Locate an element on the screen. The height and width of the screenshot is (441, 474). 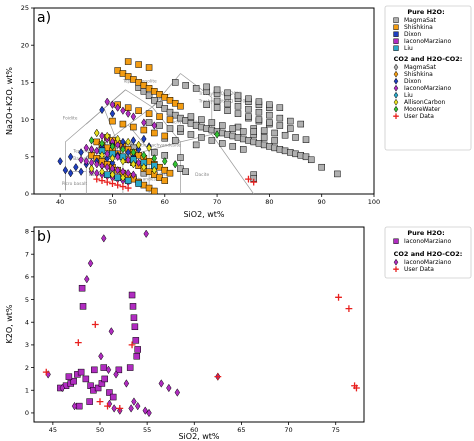
legend-a-mixed-header: CO2 and H2O-CO2: is located at coordinates (428, 59).